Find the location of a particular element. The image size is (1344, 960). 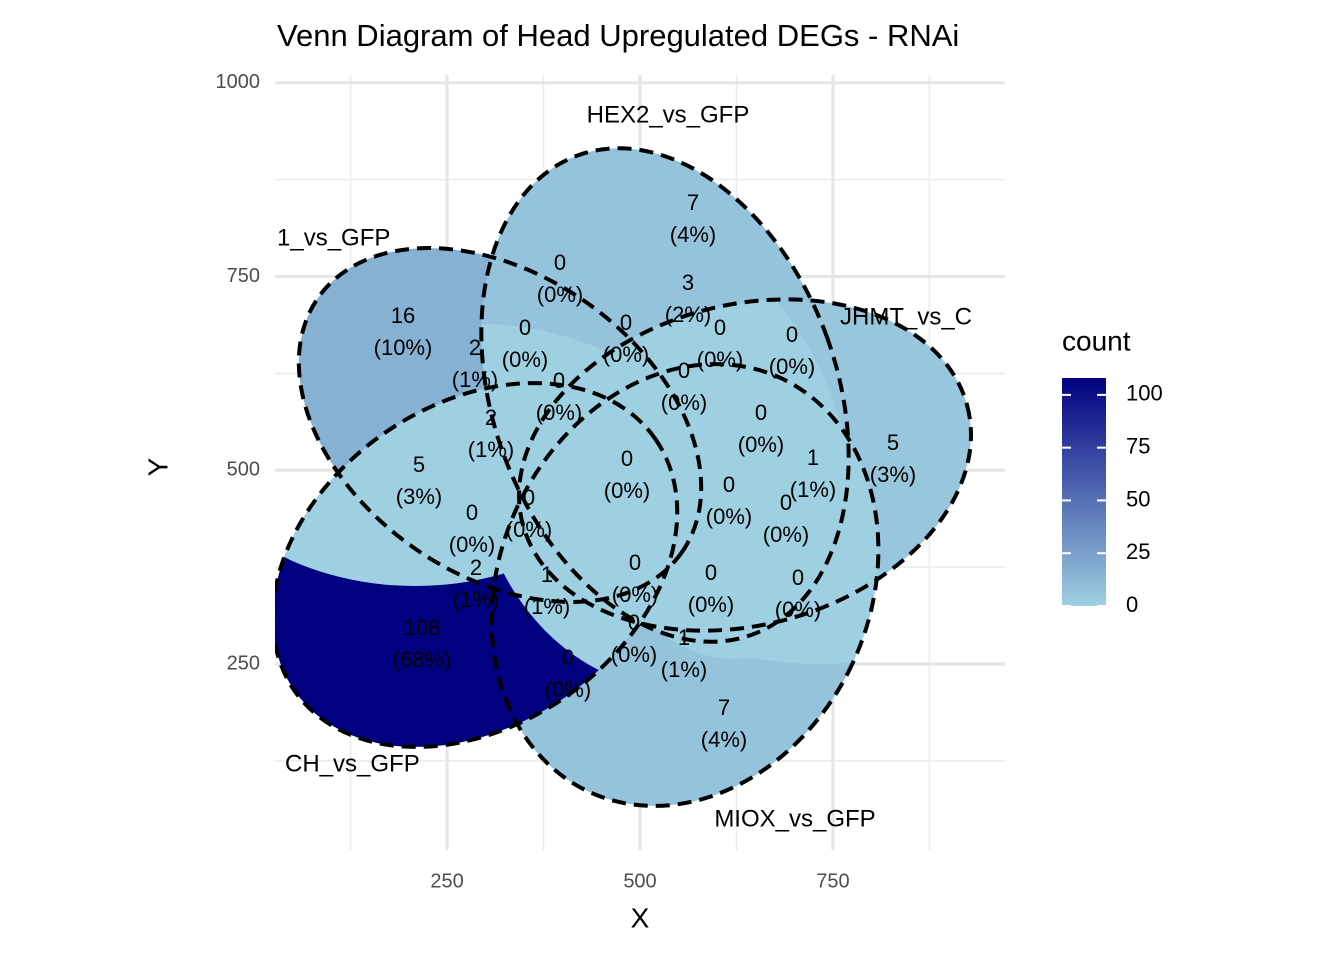

y-axis-title: Y is located at coordinates (157, 466).